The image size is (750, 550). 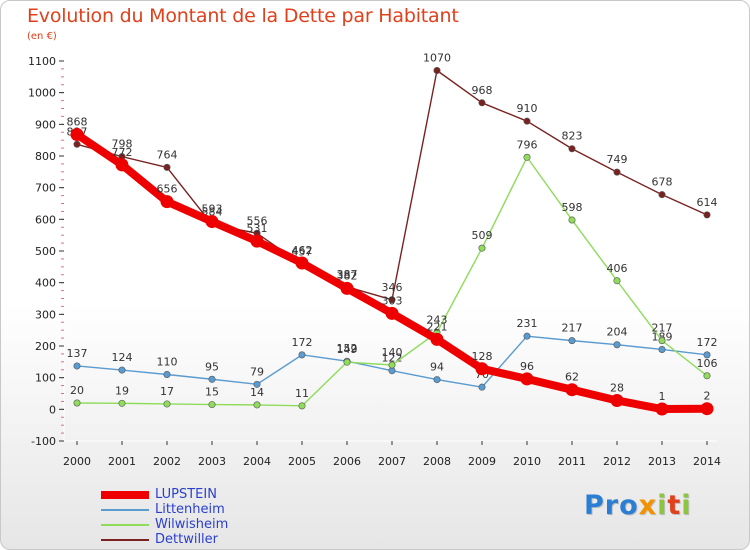 I want to click on data-label: 968, so click(x=482, y=90).